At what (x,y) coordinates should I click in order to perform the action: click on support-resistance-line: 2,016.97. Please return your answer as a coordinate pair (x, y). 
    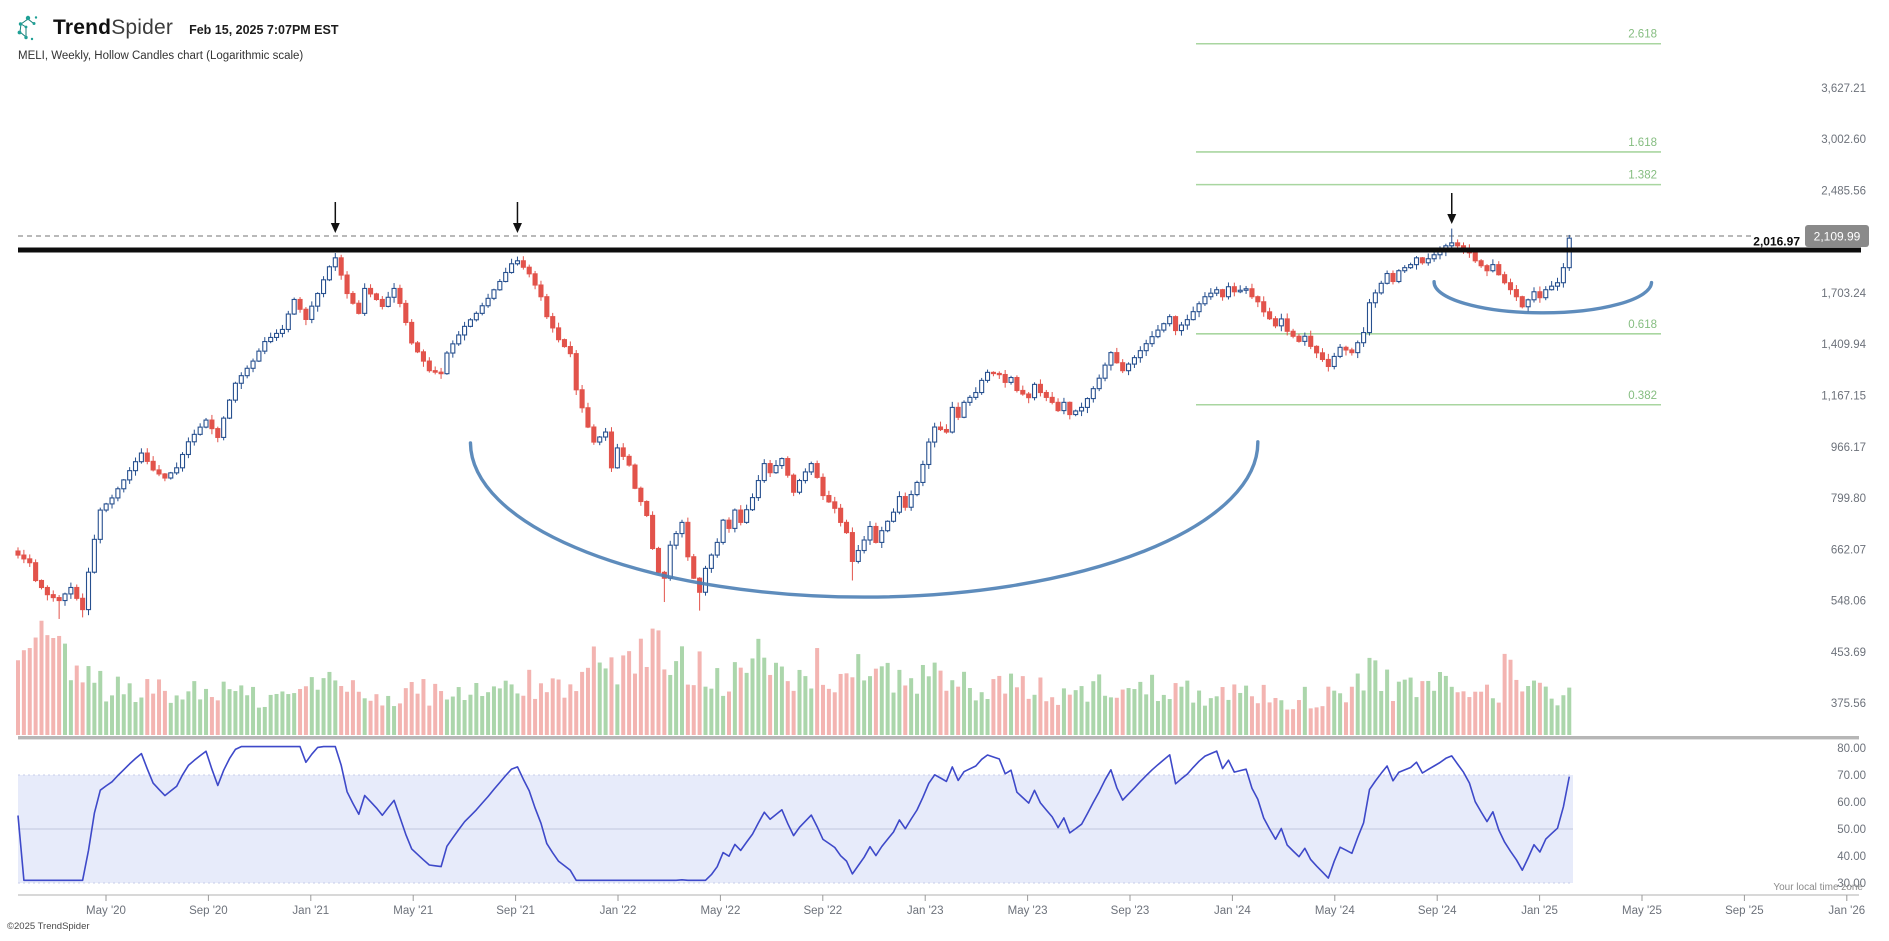
    Looking at the image, I should click on (939, 244).